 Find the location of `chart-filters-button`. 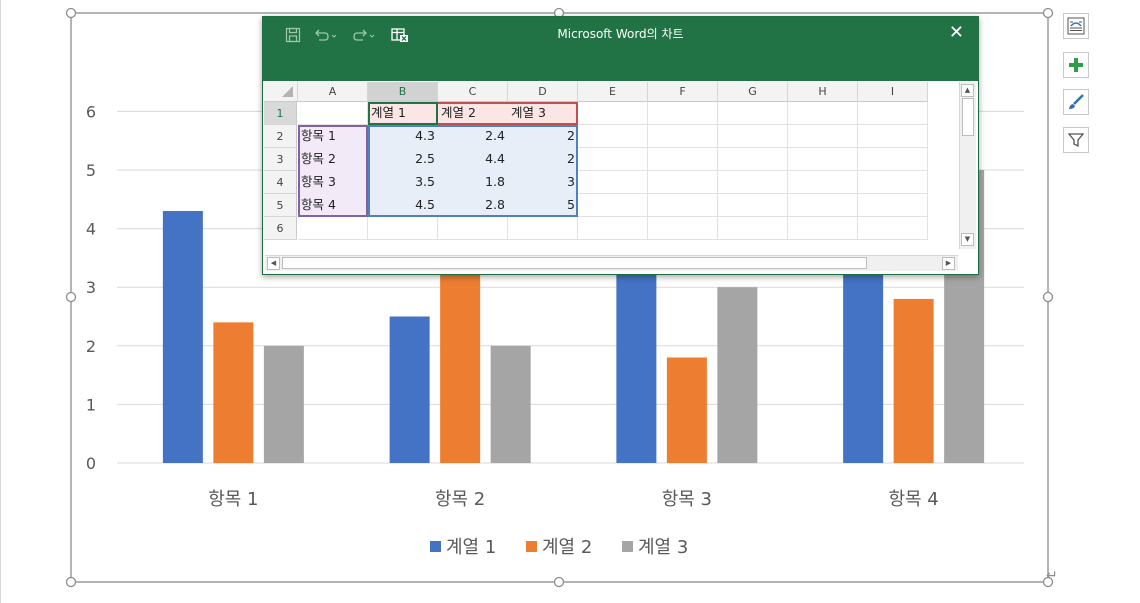

chart-filters-button is located at coordinates (1076, 140).